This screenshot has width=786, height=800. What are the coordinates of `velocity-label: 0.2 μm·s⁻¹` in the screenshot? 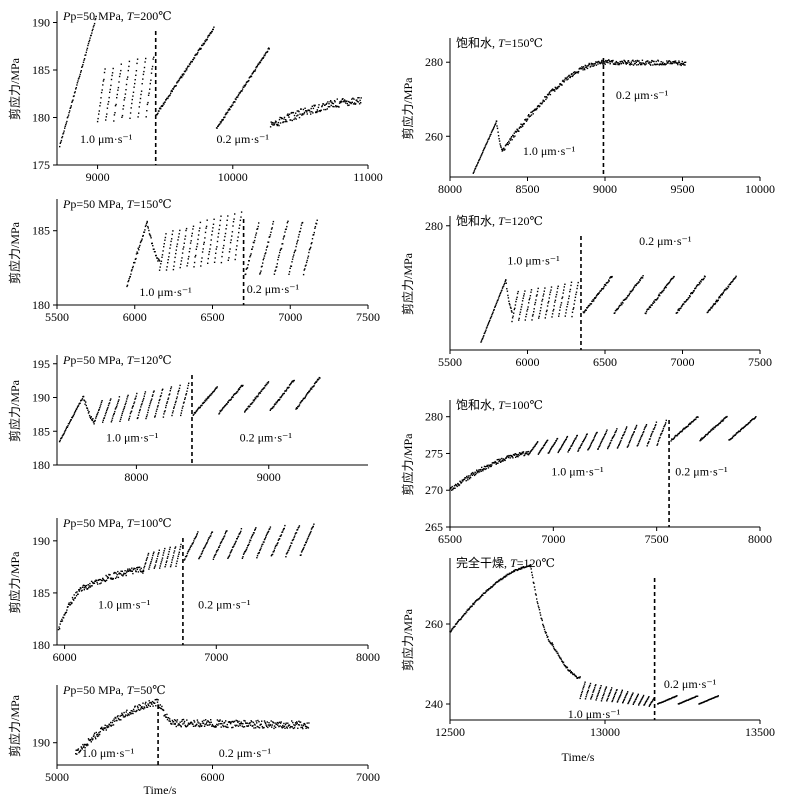 It's located at (642, 95).